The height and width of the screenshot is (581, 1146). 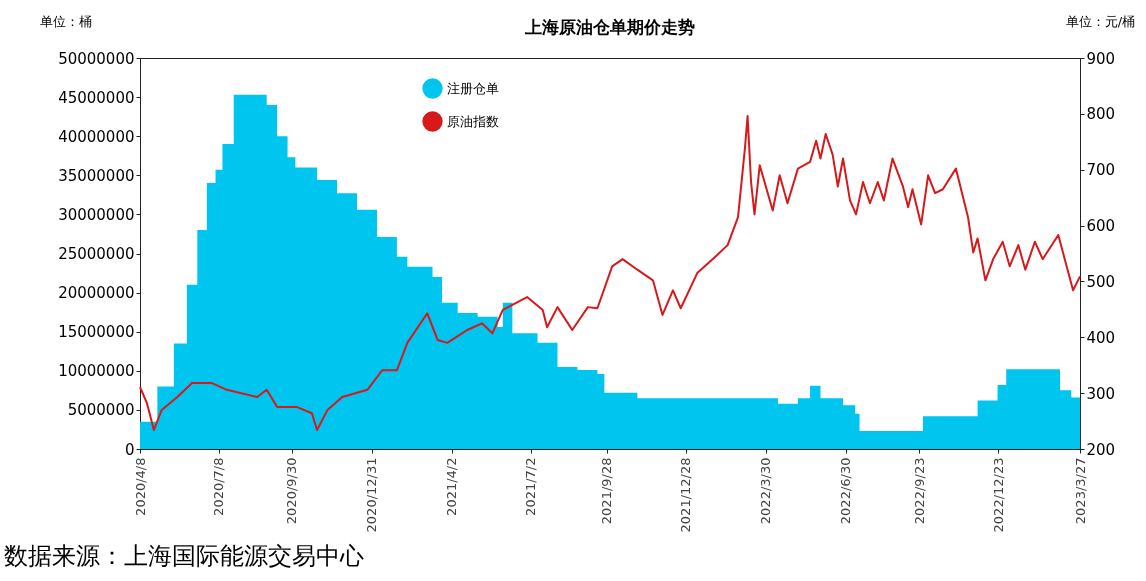 I want to click on x-tick-label: 2020/4/8, so click(x=140, y=486).